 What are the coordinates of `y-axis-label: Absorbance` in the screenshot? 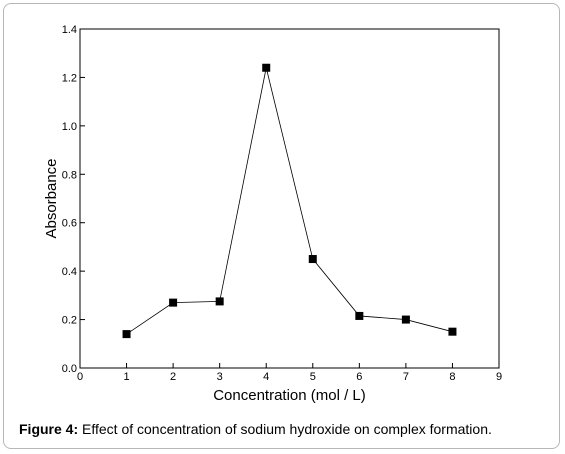 It's located at (51, 198).